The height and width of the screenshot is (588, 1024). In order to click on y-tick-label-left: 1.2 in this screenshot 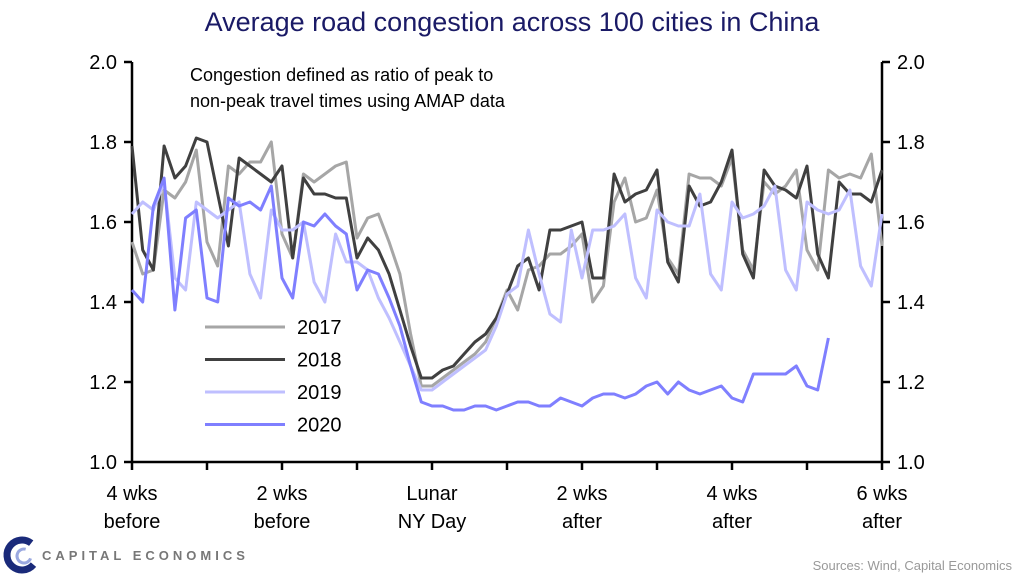, I will do `click(103, 383)`.